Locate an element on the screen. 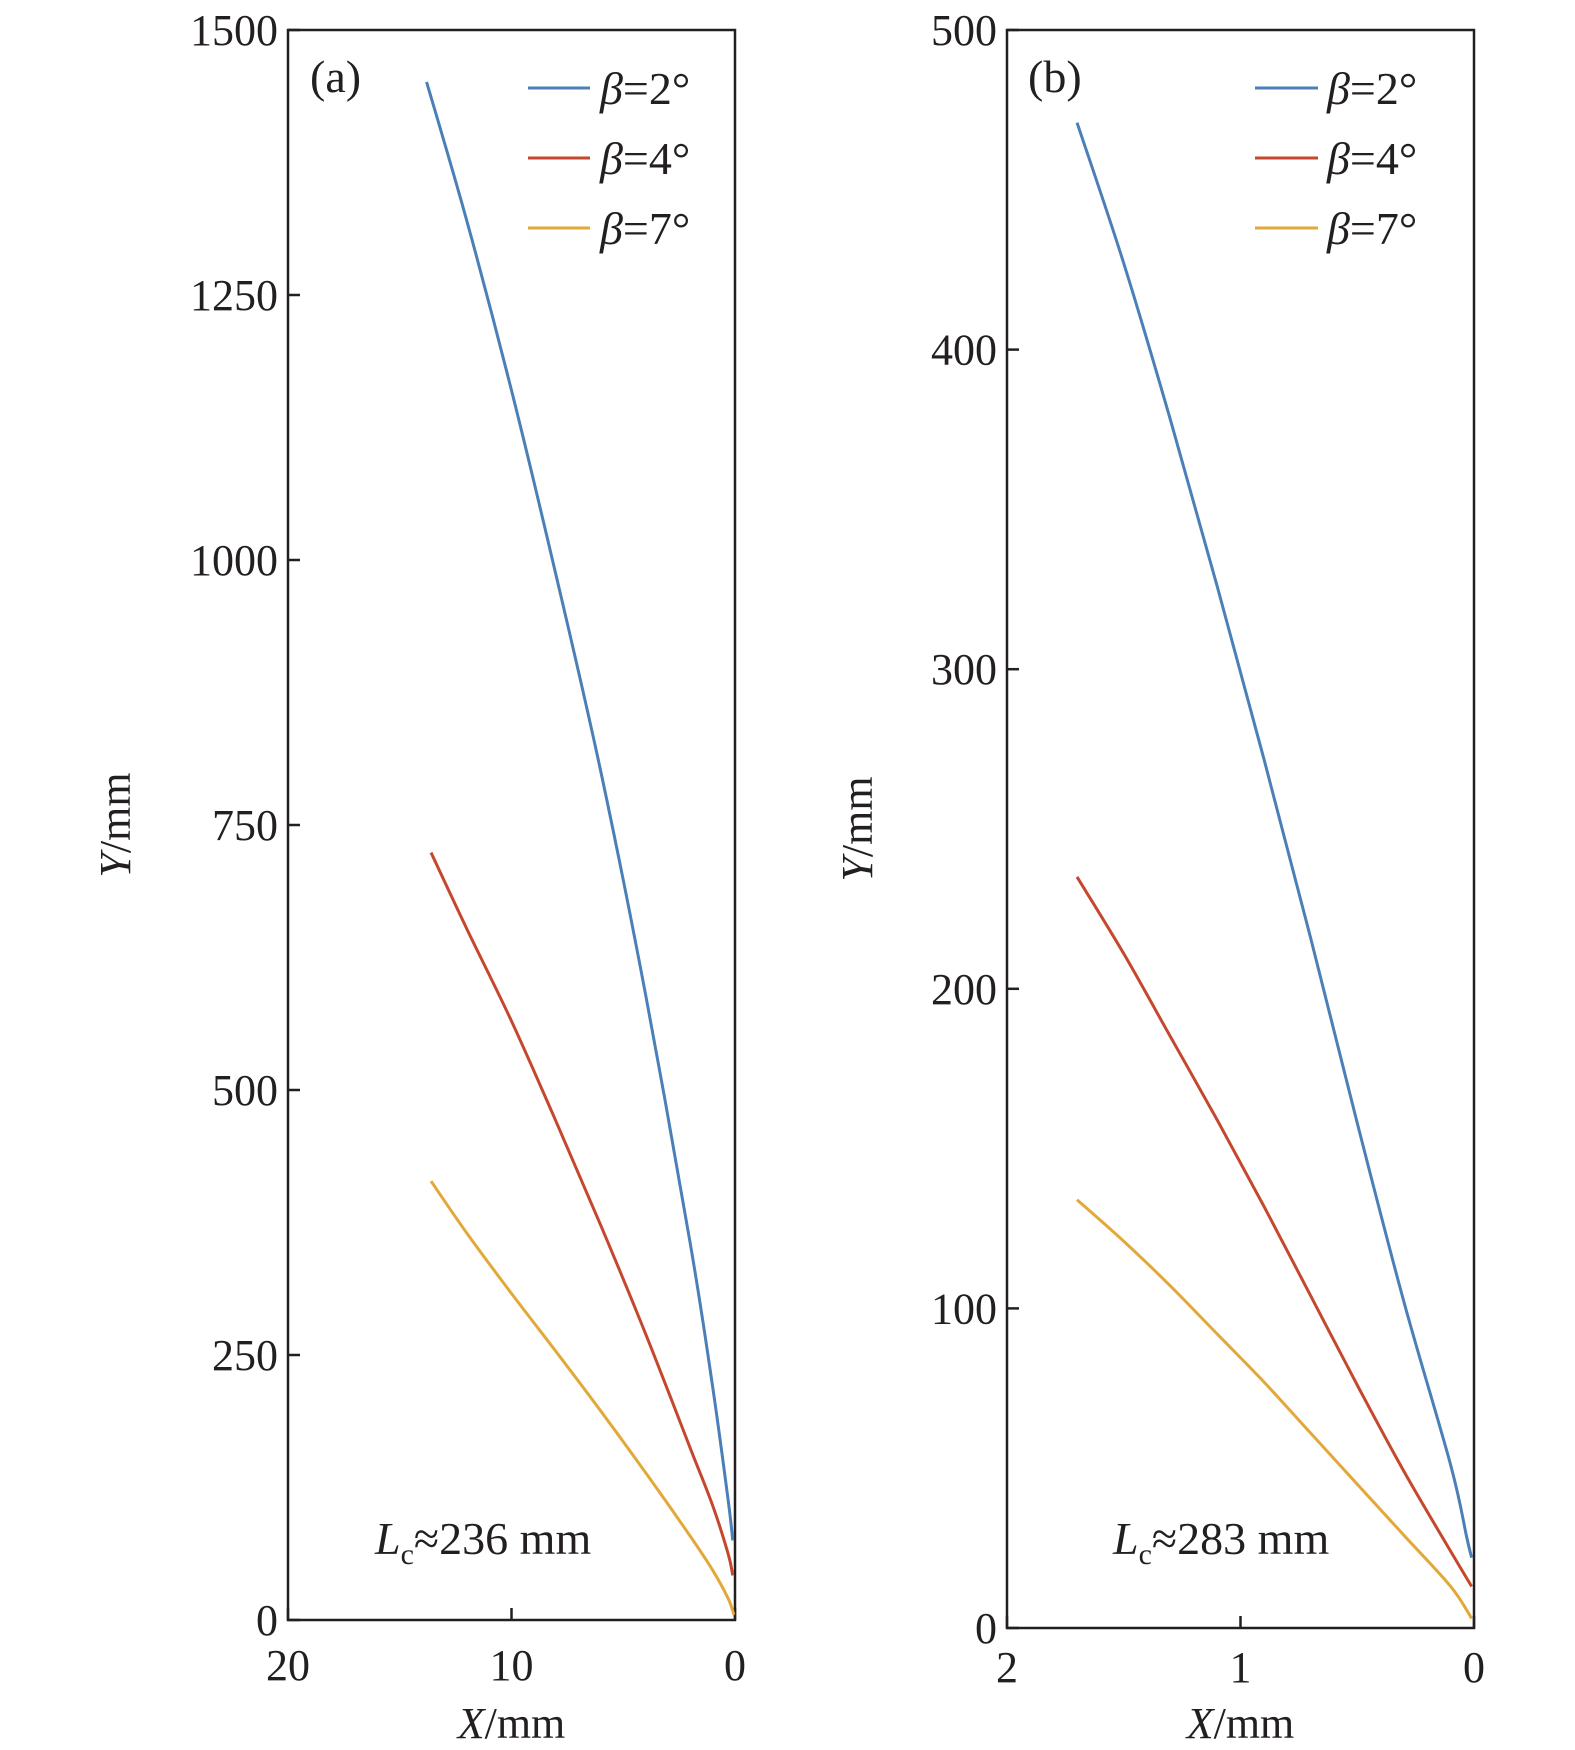 The image size is (1575, 1750). y-tick-label: 250 is located at coordinates (245, 1355).